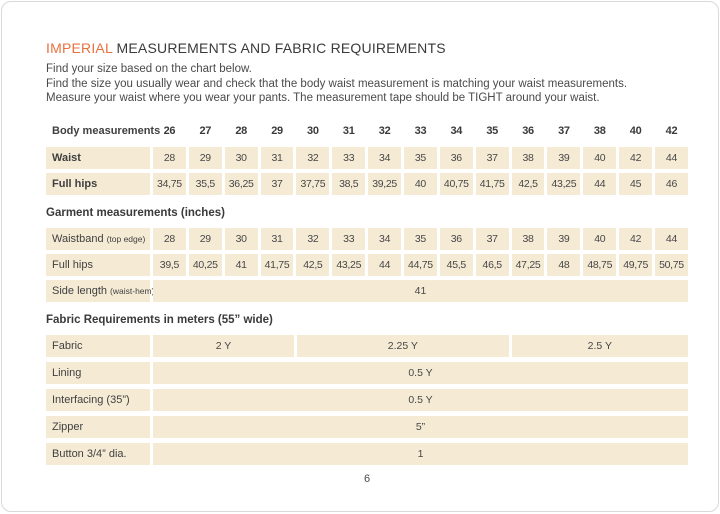 Image resolution: width=720 pixels, height=514 pixels. Describe the element at coordinates (349, 183) in the screenshot. I see `body-hips-value-cell: 38,5` at that location.